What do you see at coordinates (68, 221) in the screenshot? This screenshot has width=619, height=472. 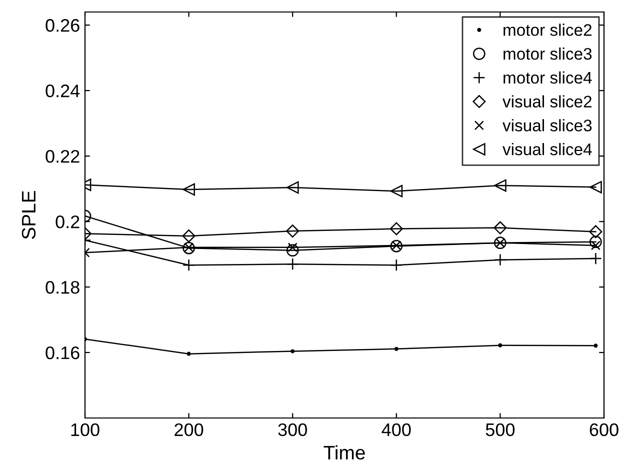 I see `y-tick-label: 0.2` at bounding box center [68, 221].